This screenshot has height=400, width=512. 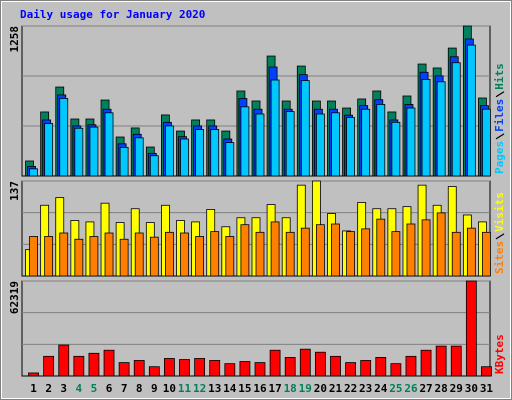 What do you see at coordinates (14, 297) in the screenshot?
I see `y-tick-label: 62319` at bounding box center [14, 297].